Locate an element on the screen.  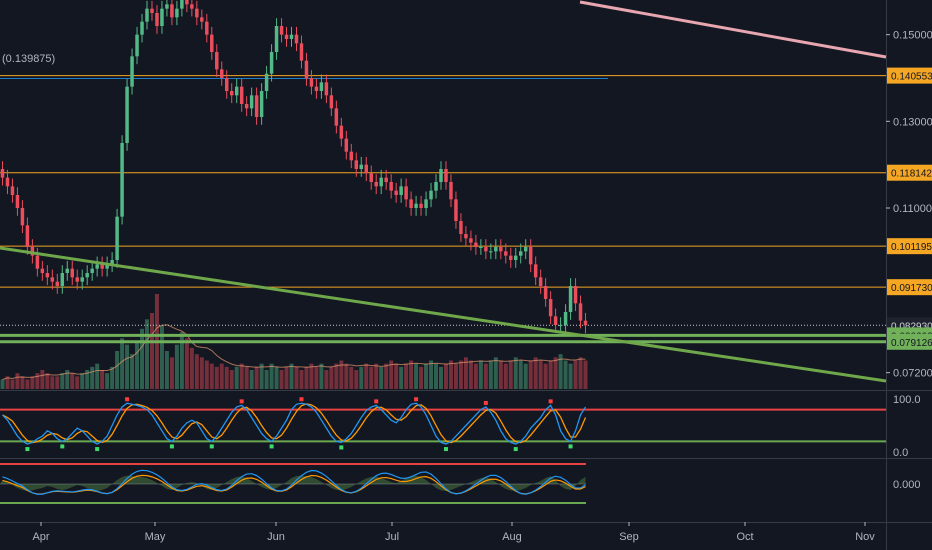
osc-main-line is located at coordinates (294, 482).